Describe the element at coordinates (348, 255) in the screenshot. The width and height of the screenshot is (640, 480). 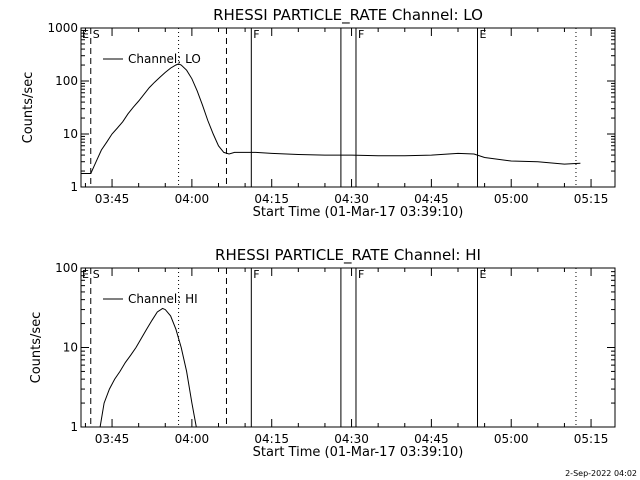
I see `chart-title: RHESSI PARTICLE_RATE Channel: HI` at that location.